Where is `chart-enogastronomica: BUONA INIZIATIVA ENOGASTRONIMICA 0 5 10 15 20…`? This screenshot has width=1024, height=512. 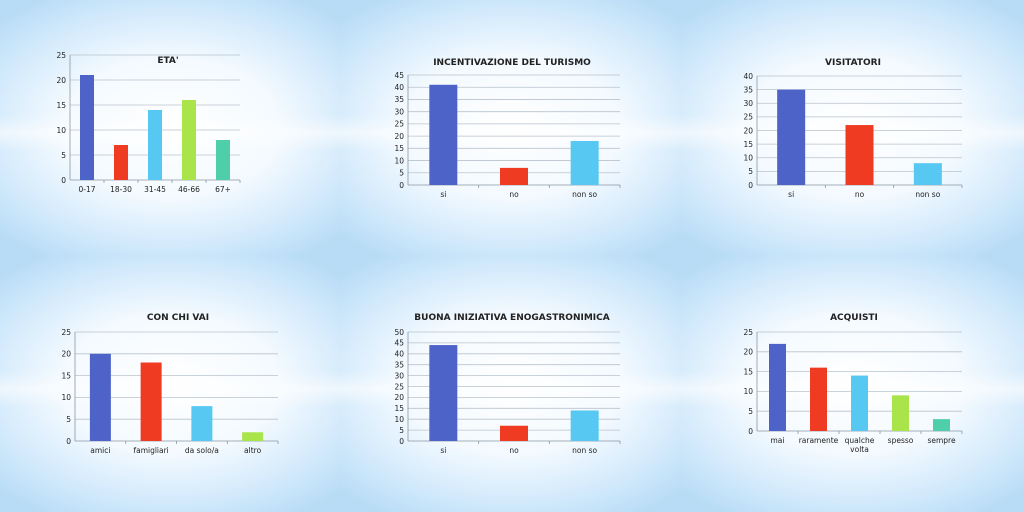
chart-enogastronomica: BUONA INIZIATIVA ENOGASTRONIMICA 0 5 10 15 20… is located at coordinates (507, 384).